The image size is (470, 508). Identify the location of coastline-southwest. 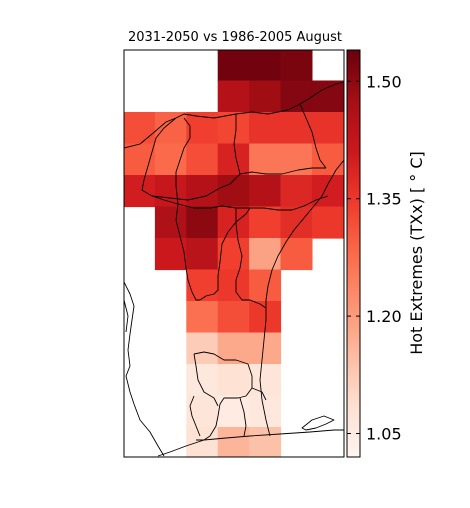
(126, 316).